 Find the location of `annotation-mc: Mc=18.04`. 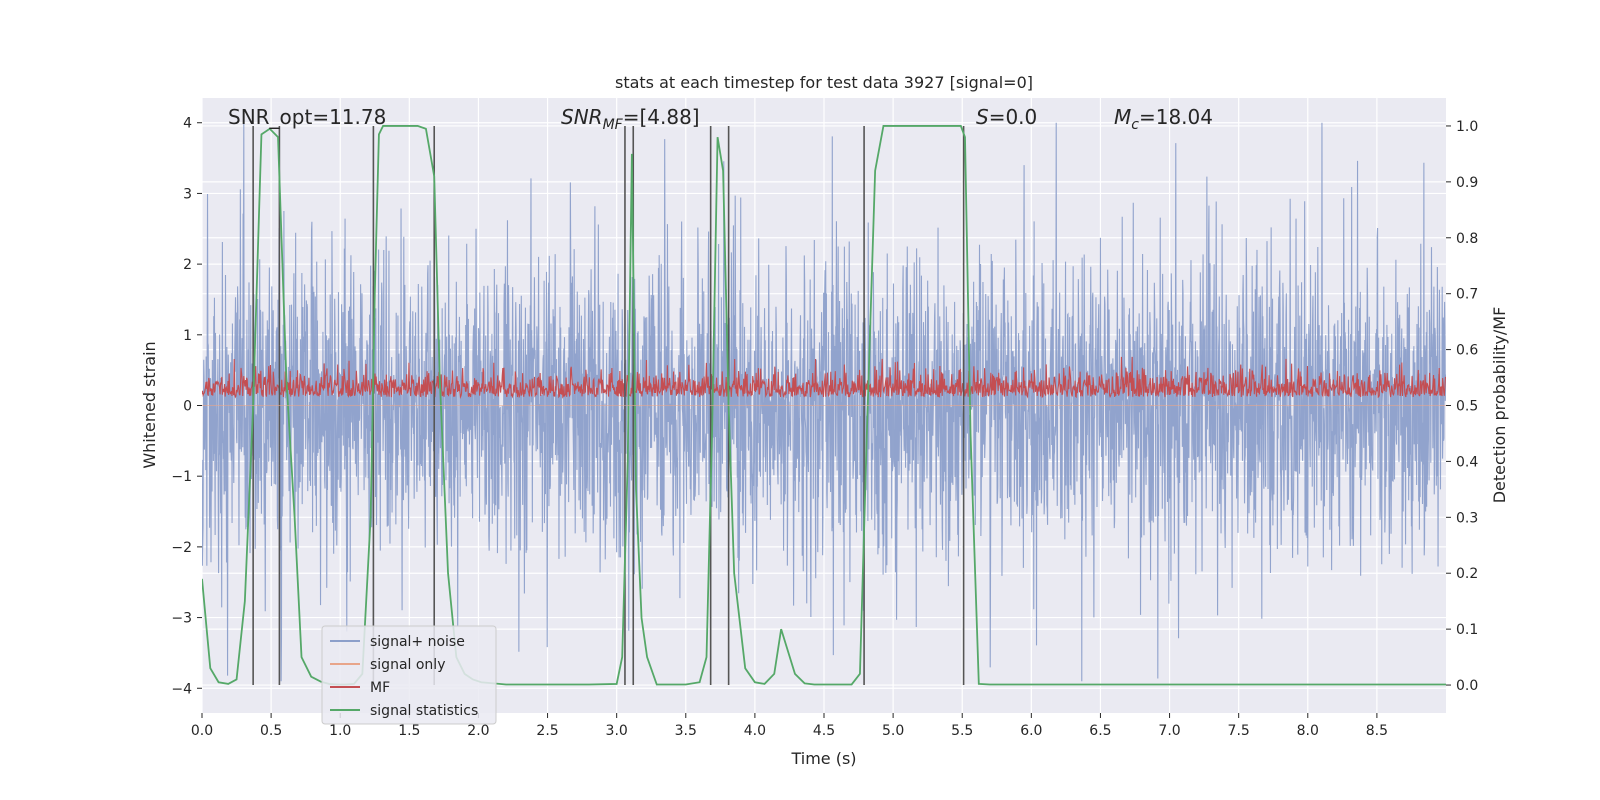

annotation-mc: Mc=18.04 is located at coordinates (1163, 119).